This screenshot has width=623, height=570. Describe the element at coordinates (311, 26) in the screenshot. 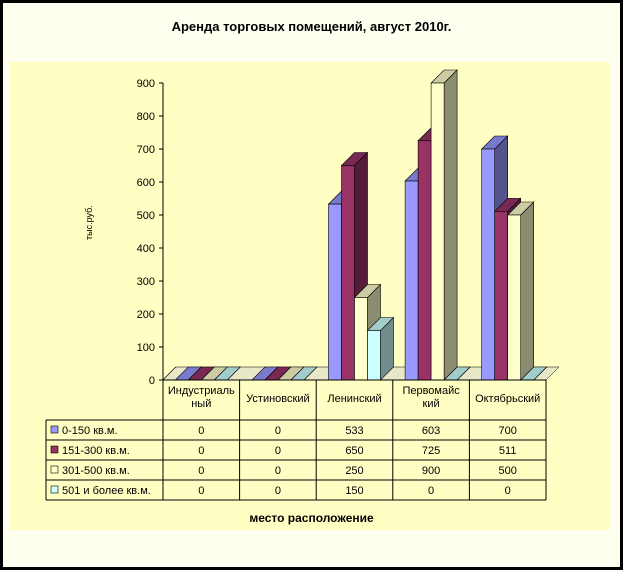

I see `chart-title: Аренда торговых помещений, август 2010г.` at that location.